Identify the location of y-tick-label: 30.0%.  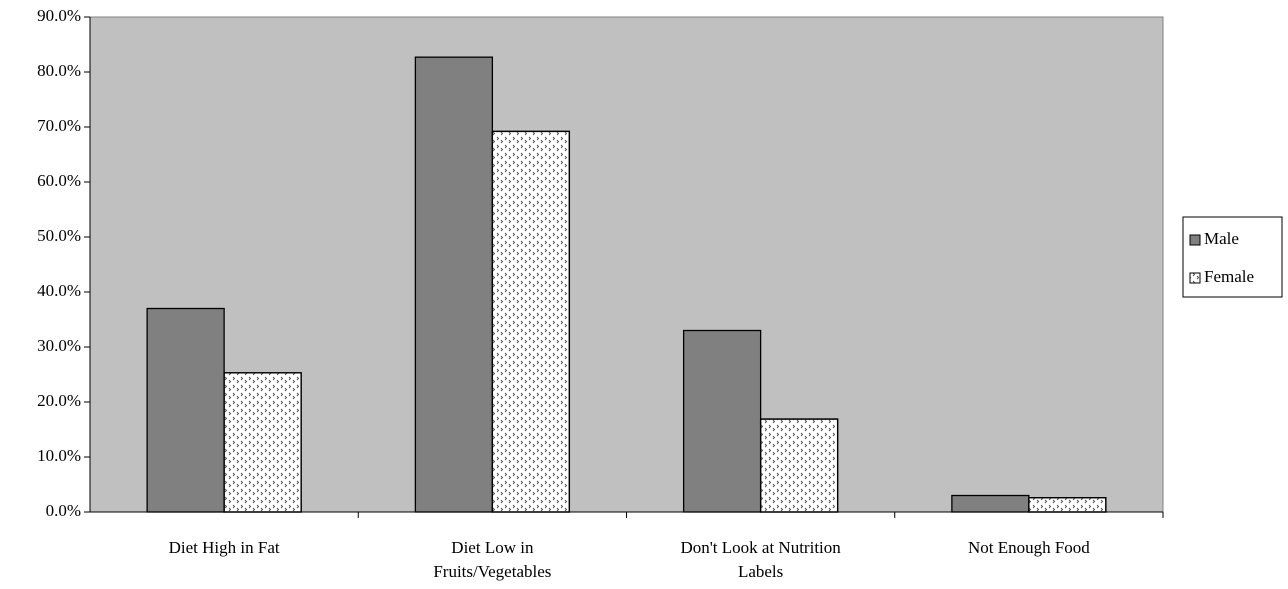
(59, 345).